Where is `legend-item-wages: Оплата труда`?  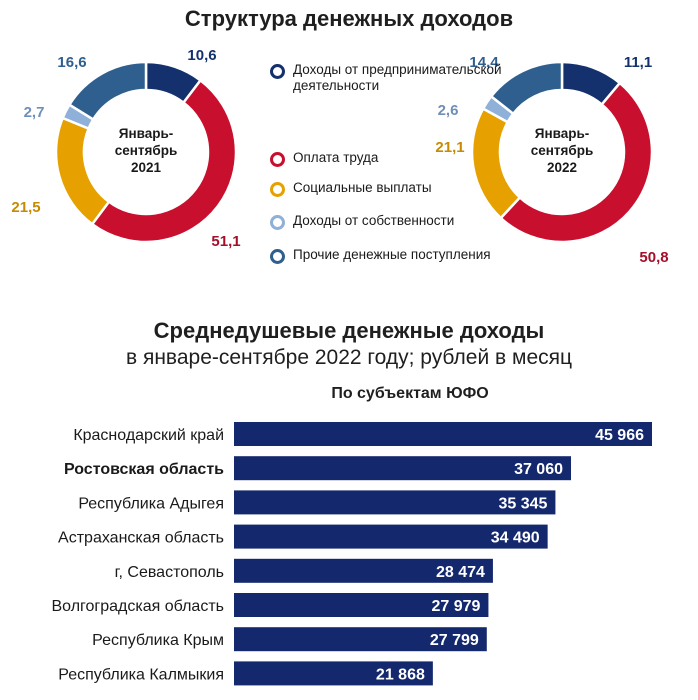
legend-item-wages: Оплата труда is located at coordinates (324, 158).